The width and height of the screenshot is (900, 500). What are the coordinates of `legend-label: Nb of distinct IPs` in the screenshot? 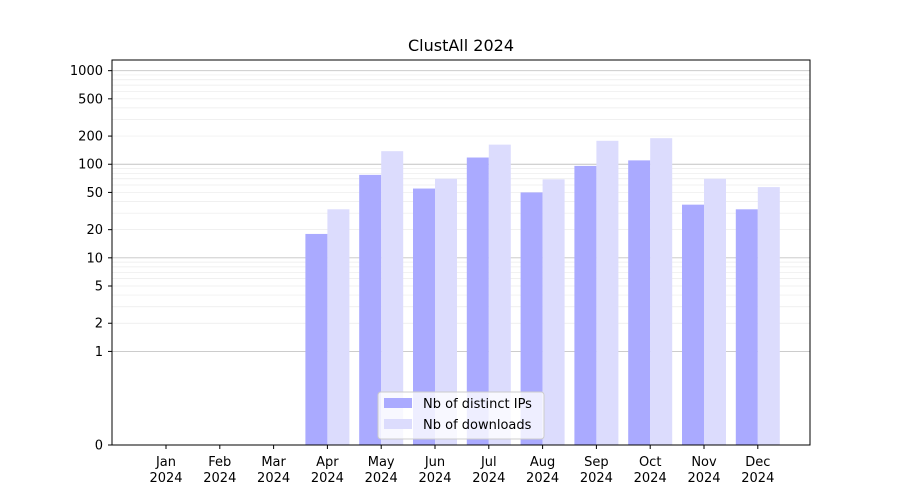 It's located at (477, 404).